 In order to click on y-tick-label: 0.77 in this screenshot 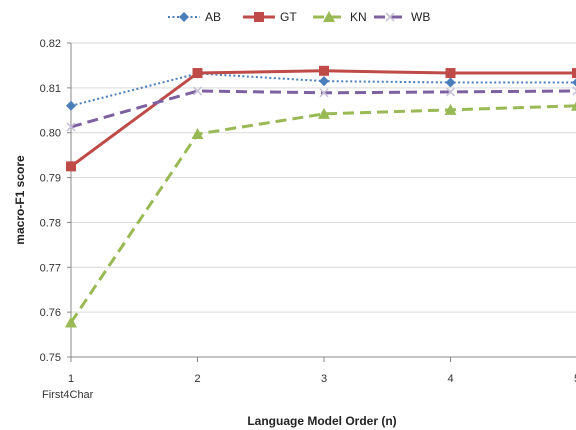, I will do `click(50, 268)`.